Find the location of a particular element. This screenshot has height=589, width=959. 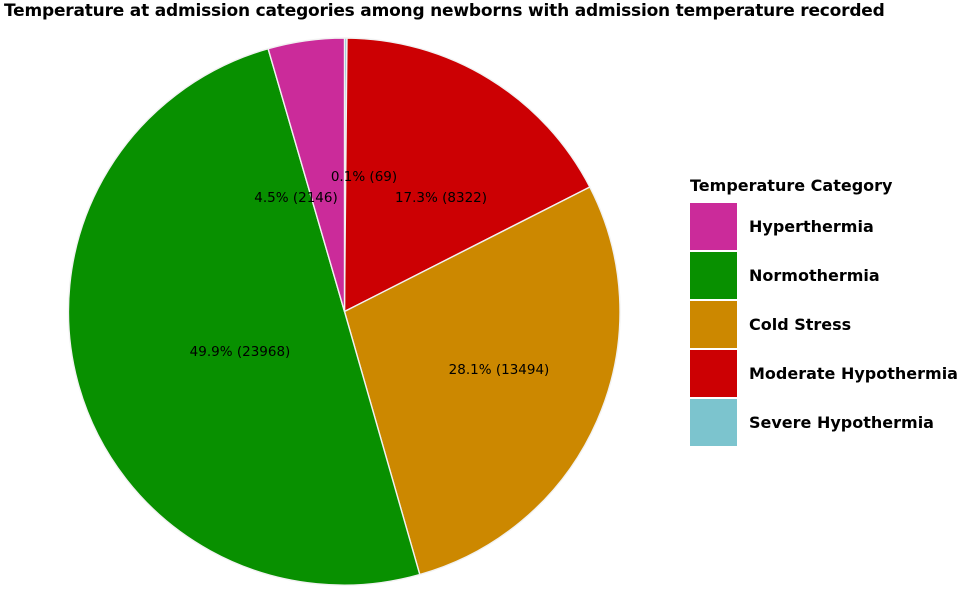

legend-item-normothermia: Normothermia is located at coordinates (824, 275).